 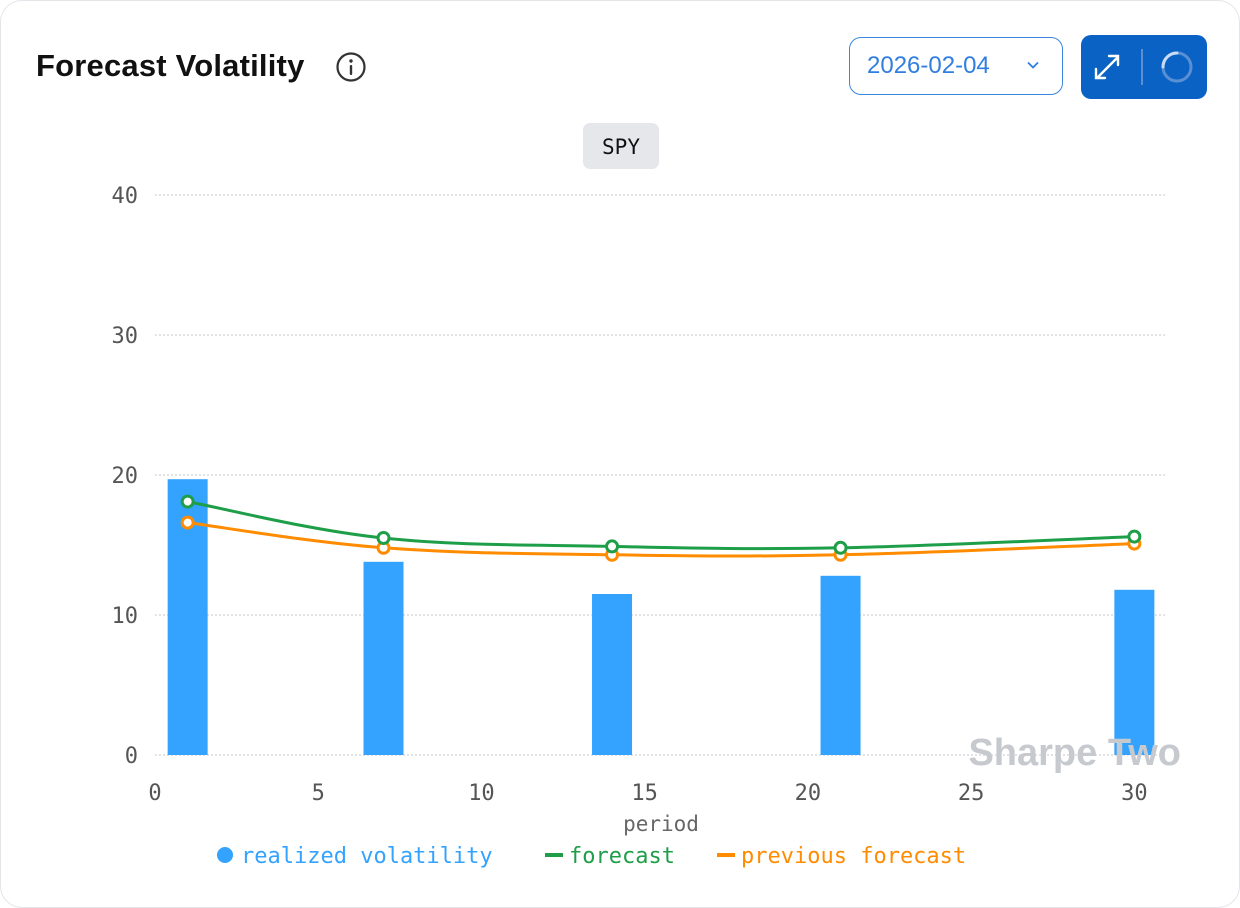 What do you see at coordinates (808, 793) in the screenshot?
I see `x-tick-label: 20` at bounding box center [808, 793].